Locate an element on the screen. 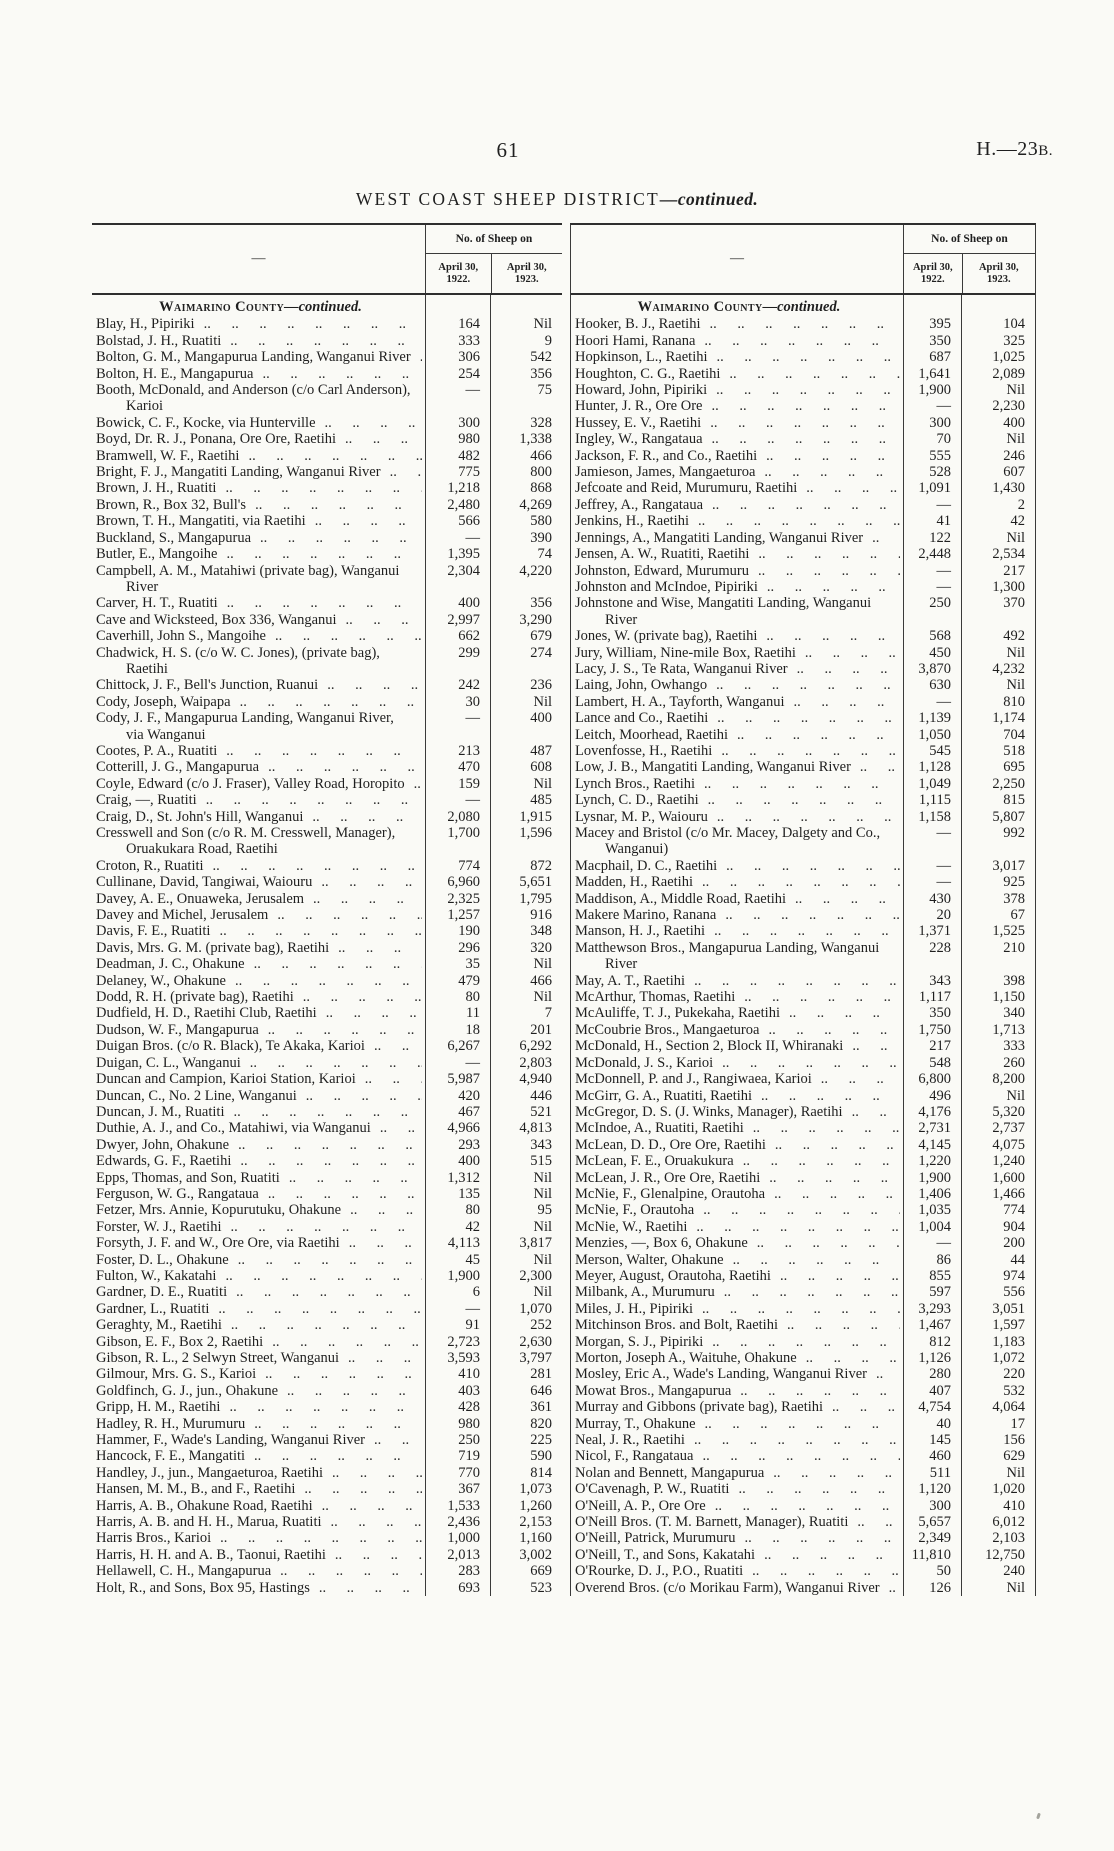  owner-name: Craig, —, Ruatiti is located at coordinates (258, 800).